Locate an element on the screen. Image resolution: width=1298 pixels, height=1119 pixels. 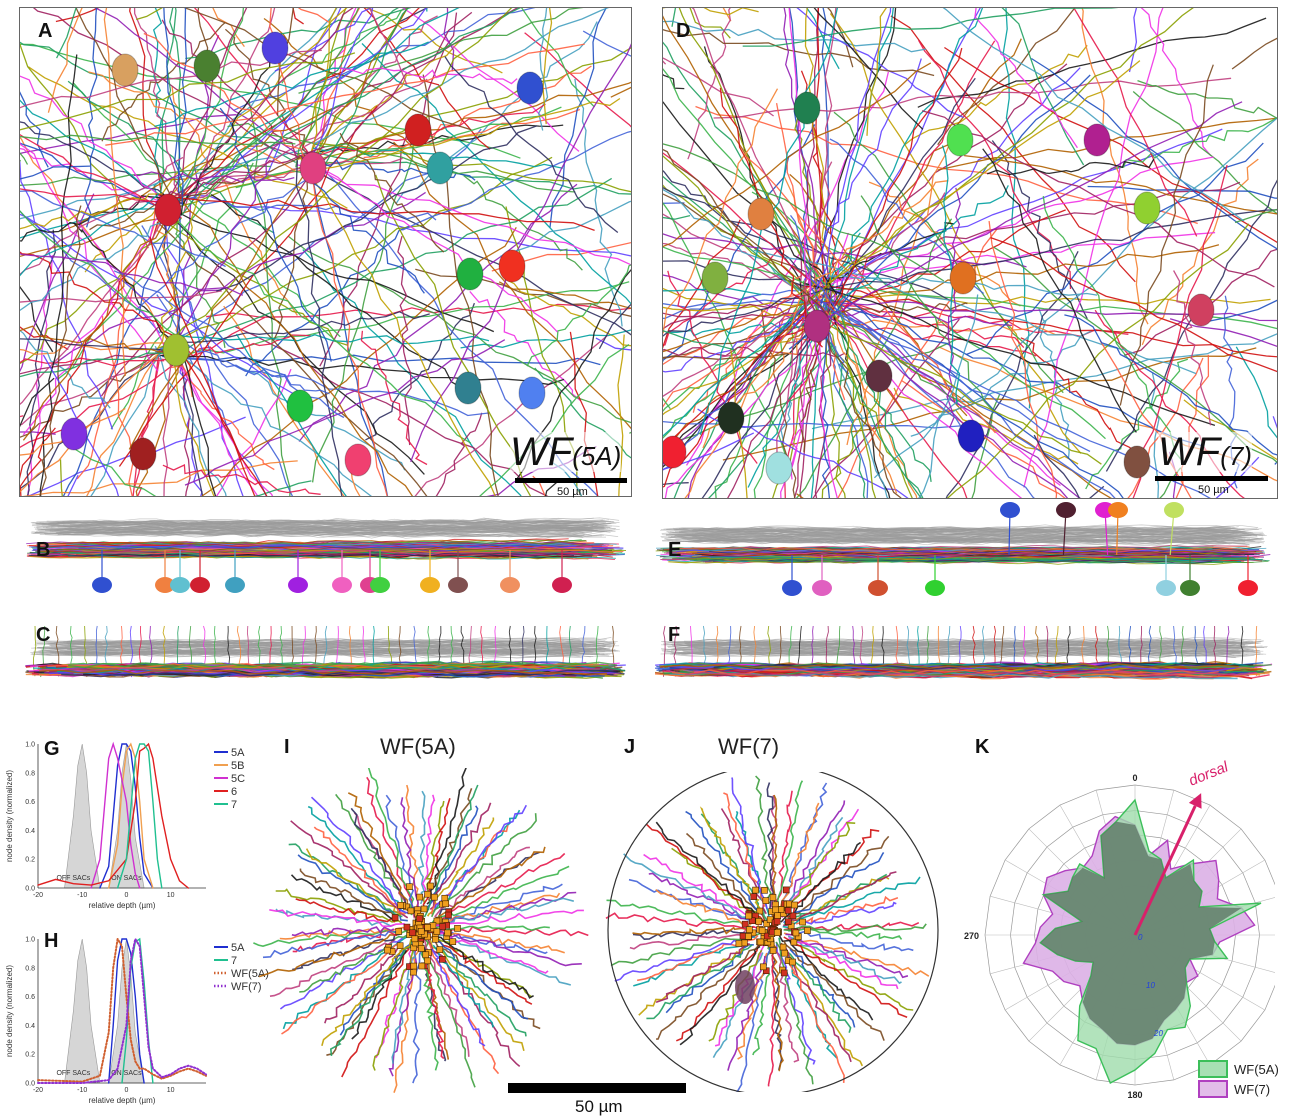
y-tick-label: 1.0 is located at coordinates (30, 940).